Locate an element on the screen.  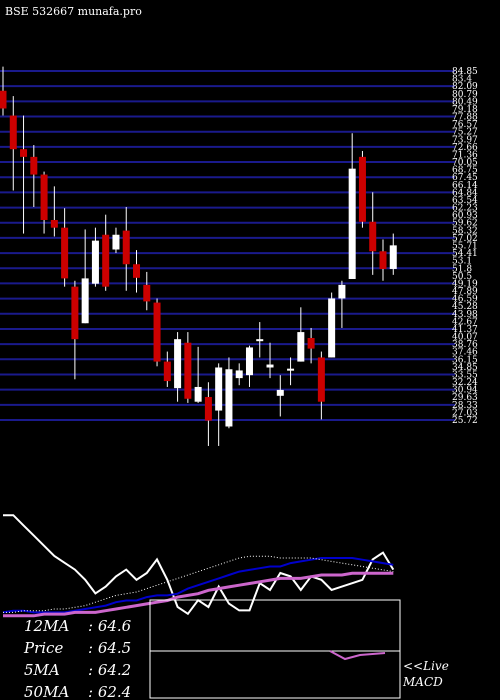
price-label: 53.1 is located at coordinates (462, 262).